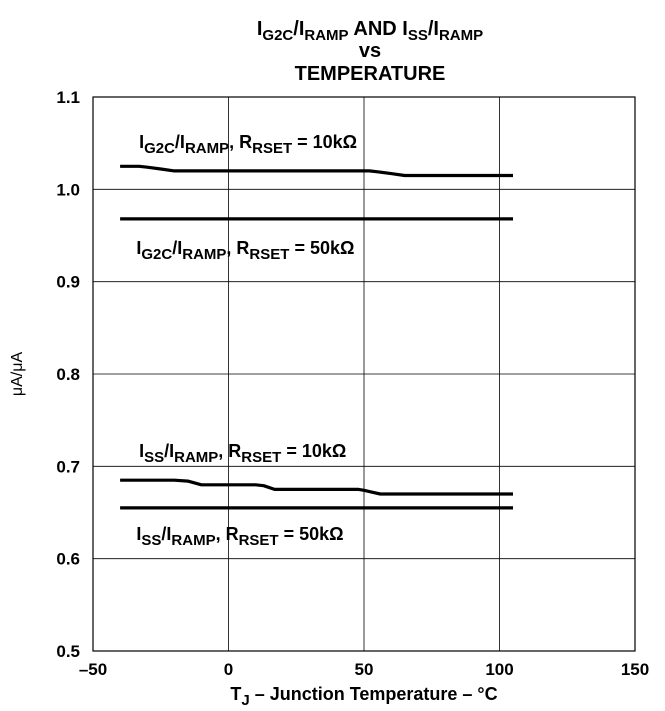  What do you see at coordinates (248, 144) in the screenshot?
I see `series-label-1: IG2C/IRAMP, RRSET = 10kΩ` at bounding box center [248, 144].